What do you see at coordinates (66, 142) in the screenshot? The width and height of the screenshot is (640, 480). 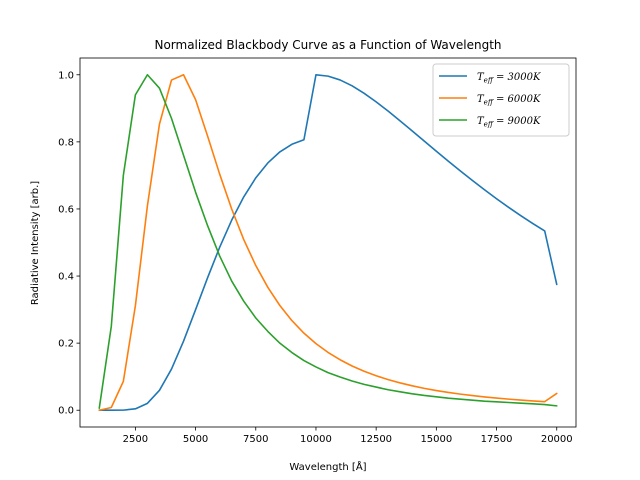 I see `y-tick-label: 0.8` at bounding box center [66, 142].